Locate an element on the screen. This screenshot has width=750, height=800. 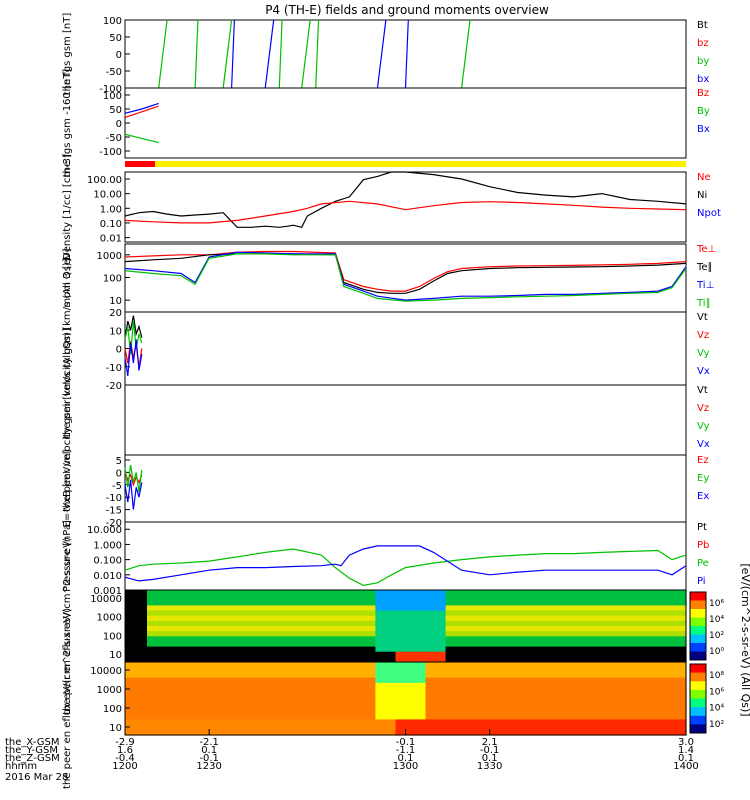
legend-Pe: Pe is located at coordinates (703, 563).